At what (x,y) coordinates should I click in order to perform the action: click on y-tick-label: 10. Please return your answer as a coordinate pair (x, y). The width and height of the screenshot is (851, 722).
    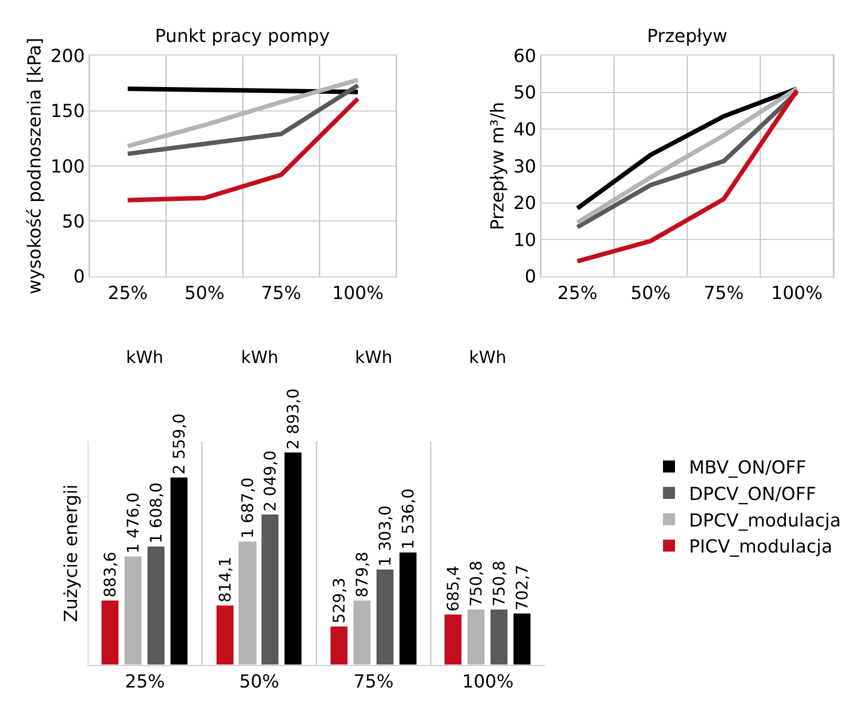
    Looking at the image, I should click on (524, 240).